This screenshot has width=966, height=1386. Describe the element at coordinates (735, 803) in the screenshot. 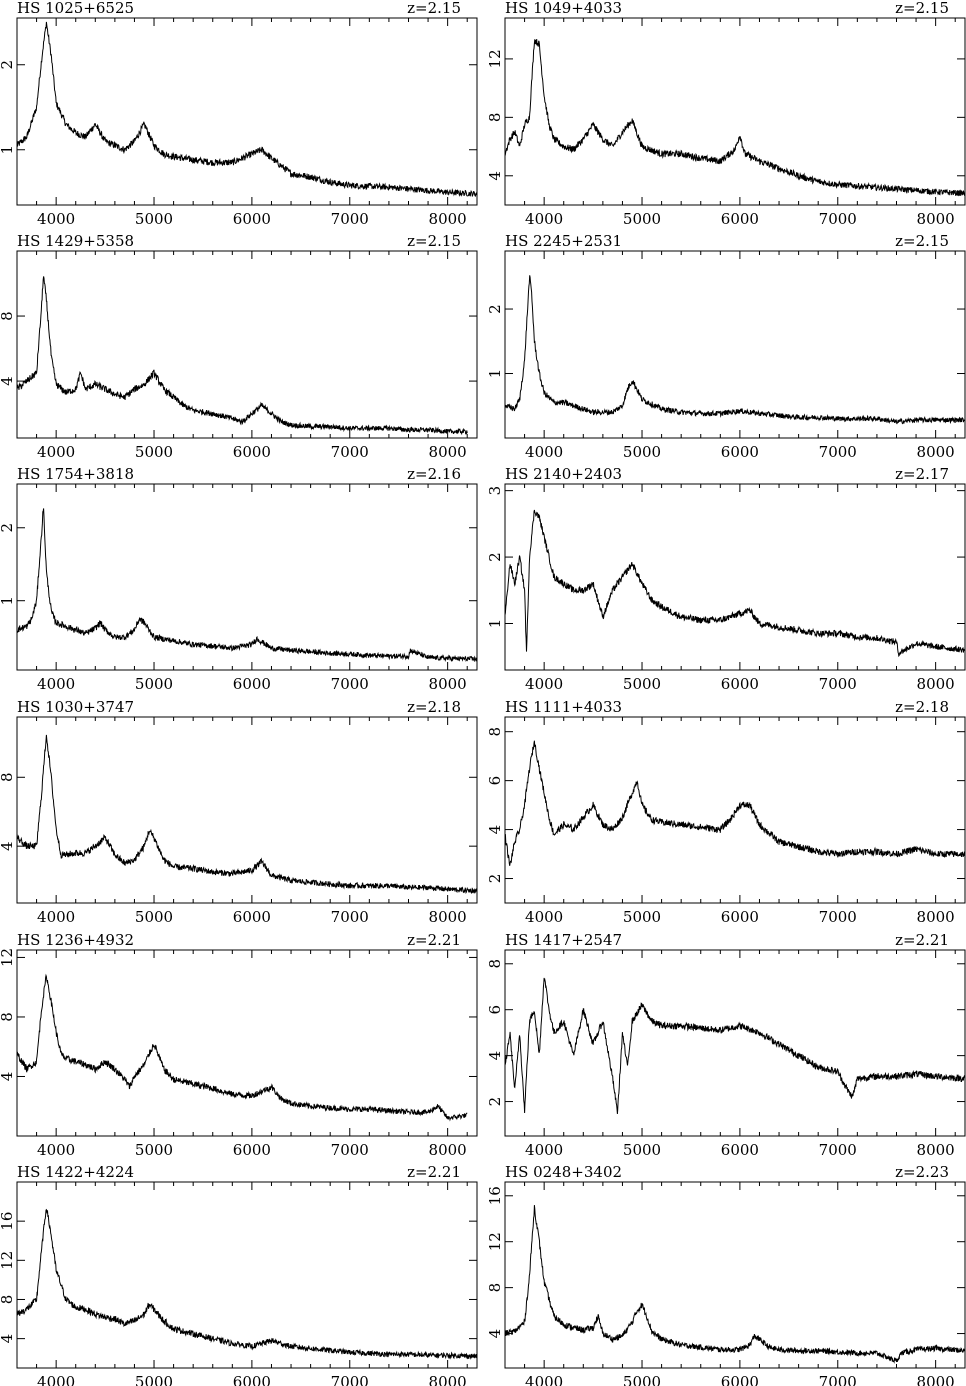

I see `panel-8-spectrum-line` at that location.